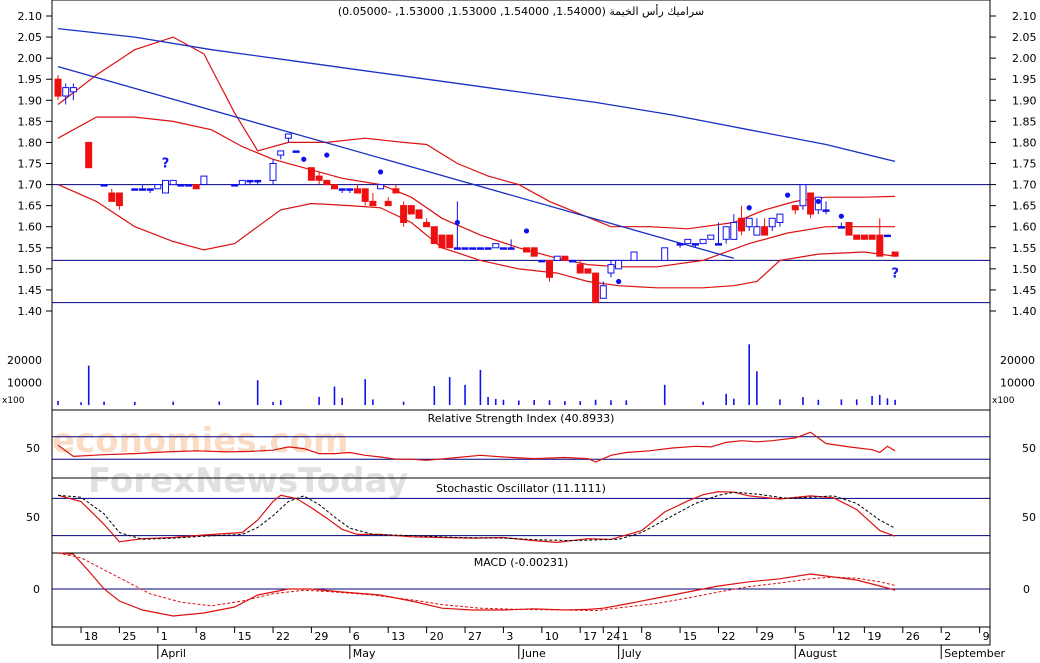  I want to click on date-axis-frame, so click(521, 636).